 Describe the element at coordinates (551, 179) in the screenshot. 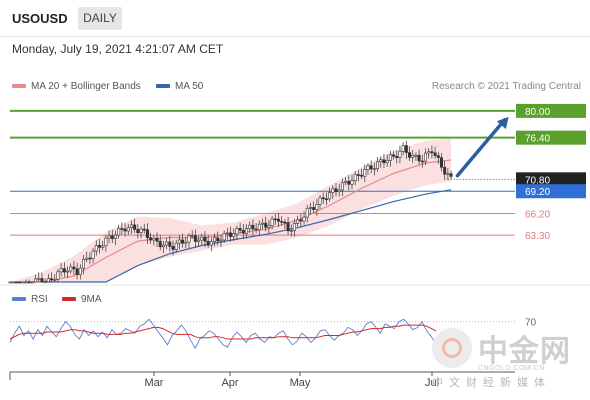

I see `level-box-70.80` at that location.